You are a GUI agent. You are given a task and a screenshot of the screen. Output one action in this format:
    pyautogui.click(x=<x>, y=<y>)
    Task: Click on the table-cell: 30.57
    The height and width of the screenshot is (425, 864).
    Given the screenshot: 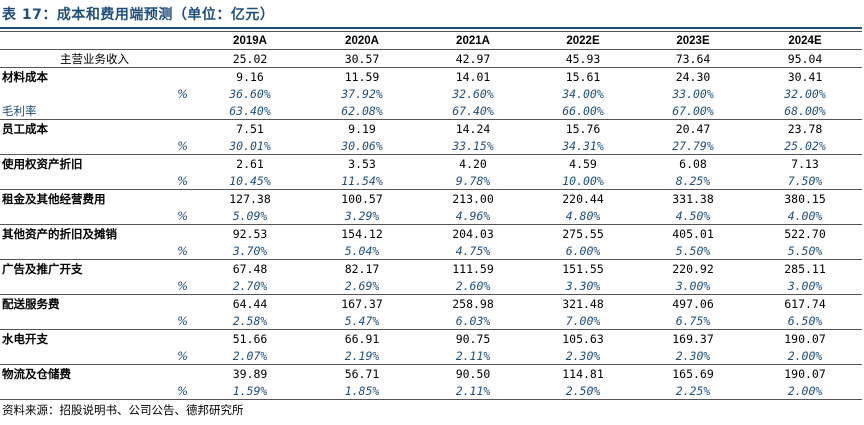 What is the action you would take?
    pyautogui.click(x=362, y=58)
    